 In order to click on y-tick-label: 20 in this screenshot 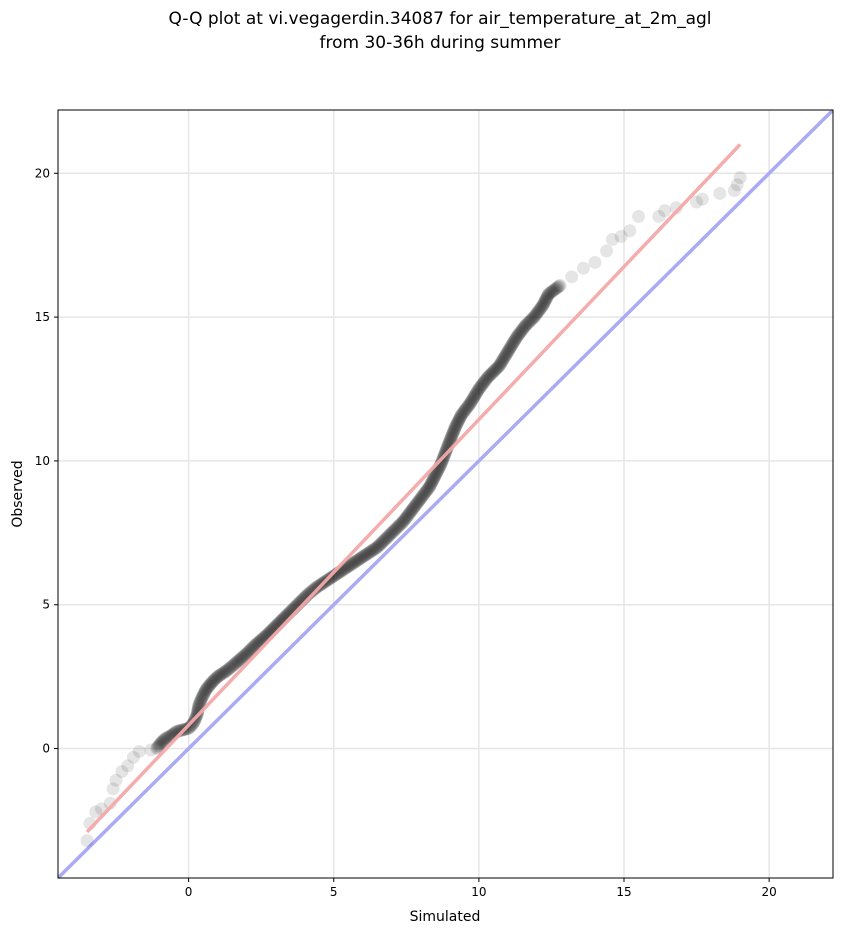, I will do `click(42, 173)`.